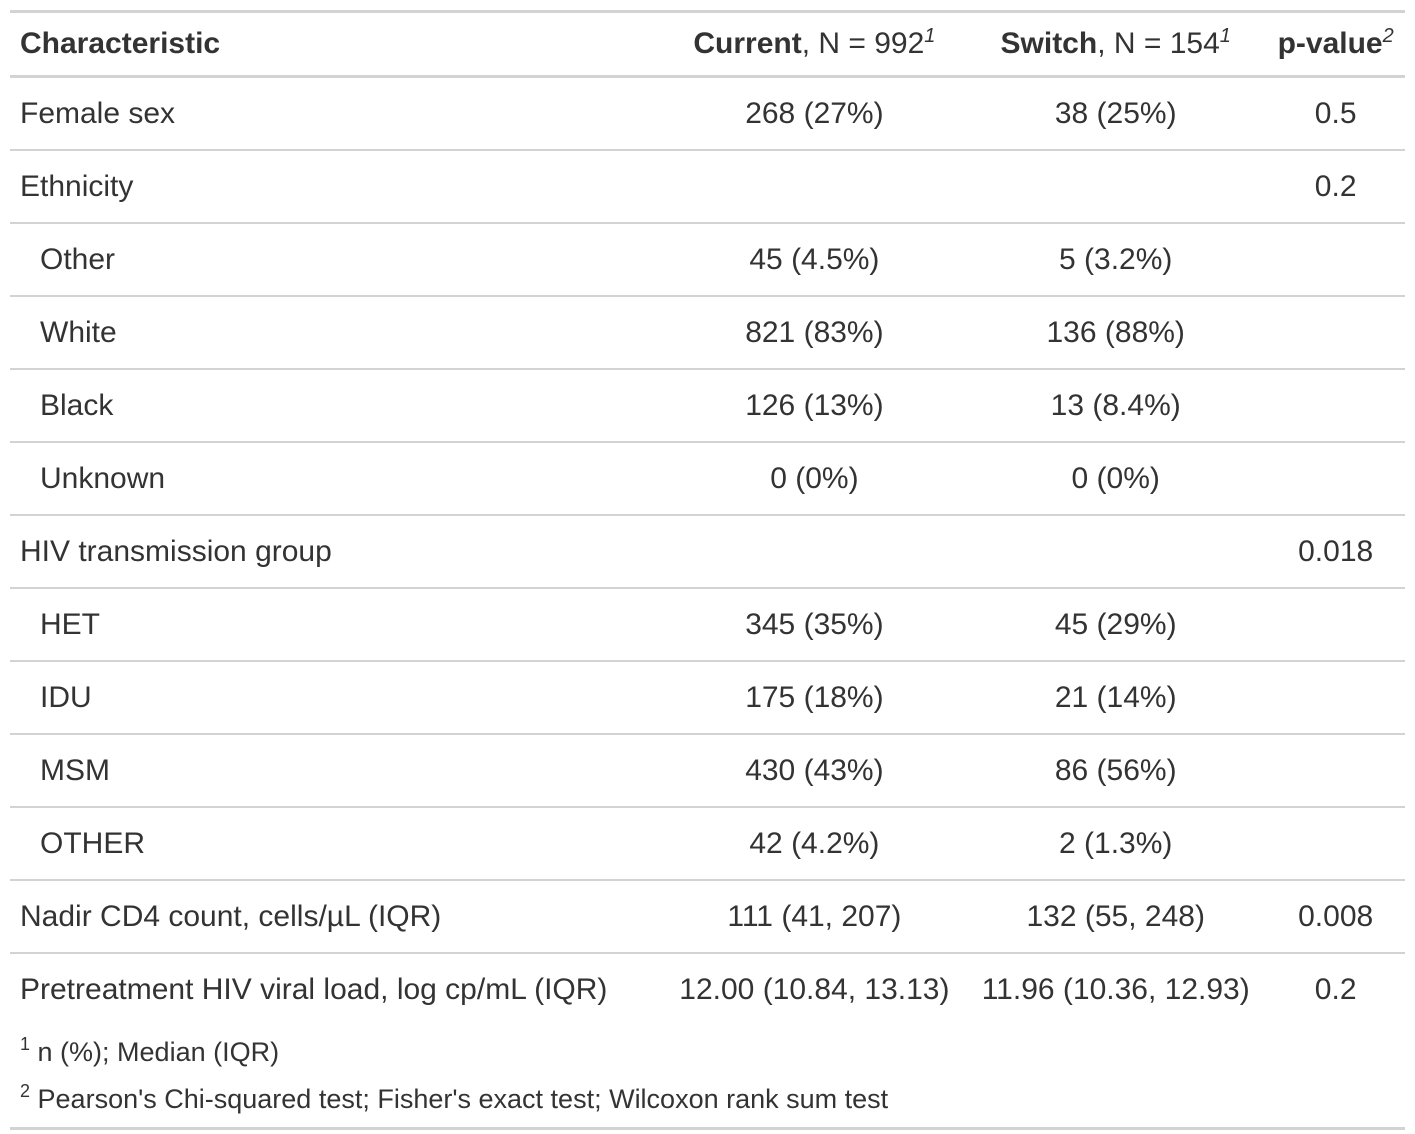 This screenshot has width=1415, height=1134. I want to click on cell-current: 0 (0%), so click(814, 479).